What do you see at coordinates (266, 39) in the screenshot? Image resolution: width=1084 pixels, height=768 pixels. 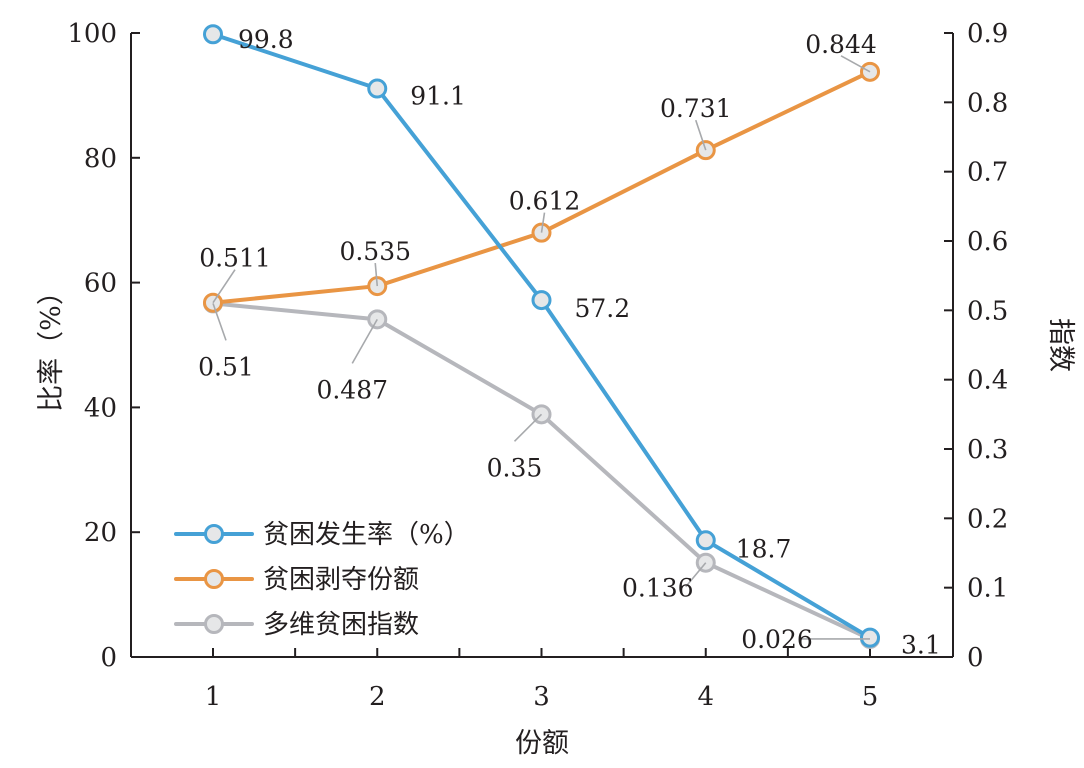 I see `data-label: 99.8` at bounding box center [266, 39].